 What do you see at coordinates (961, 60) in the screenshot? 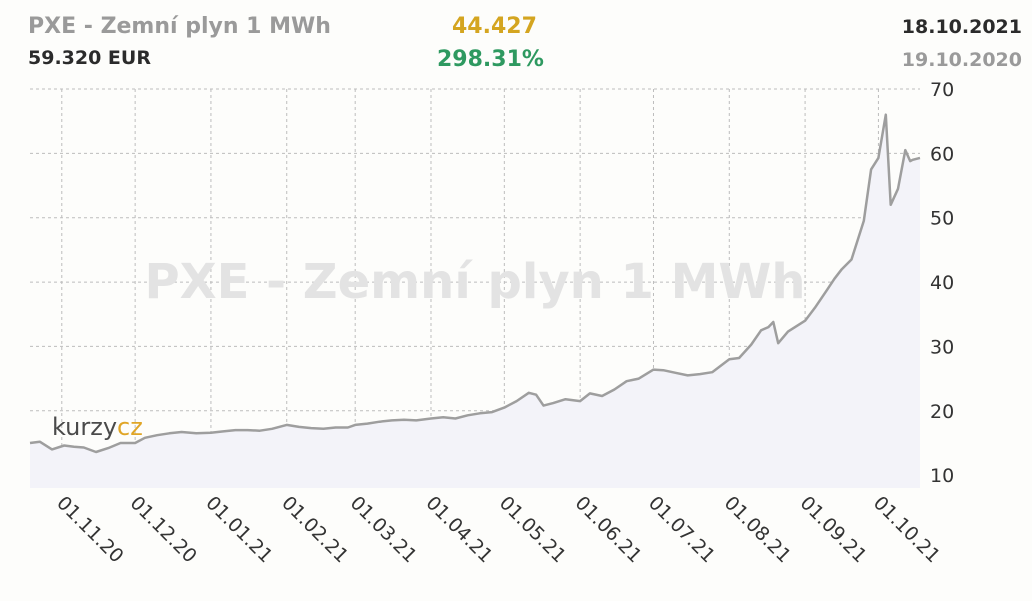
I see `date-start: 19.10.2020` at bounding box center [961, 60].